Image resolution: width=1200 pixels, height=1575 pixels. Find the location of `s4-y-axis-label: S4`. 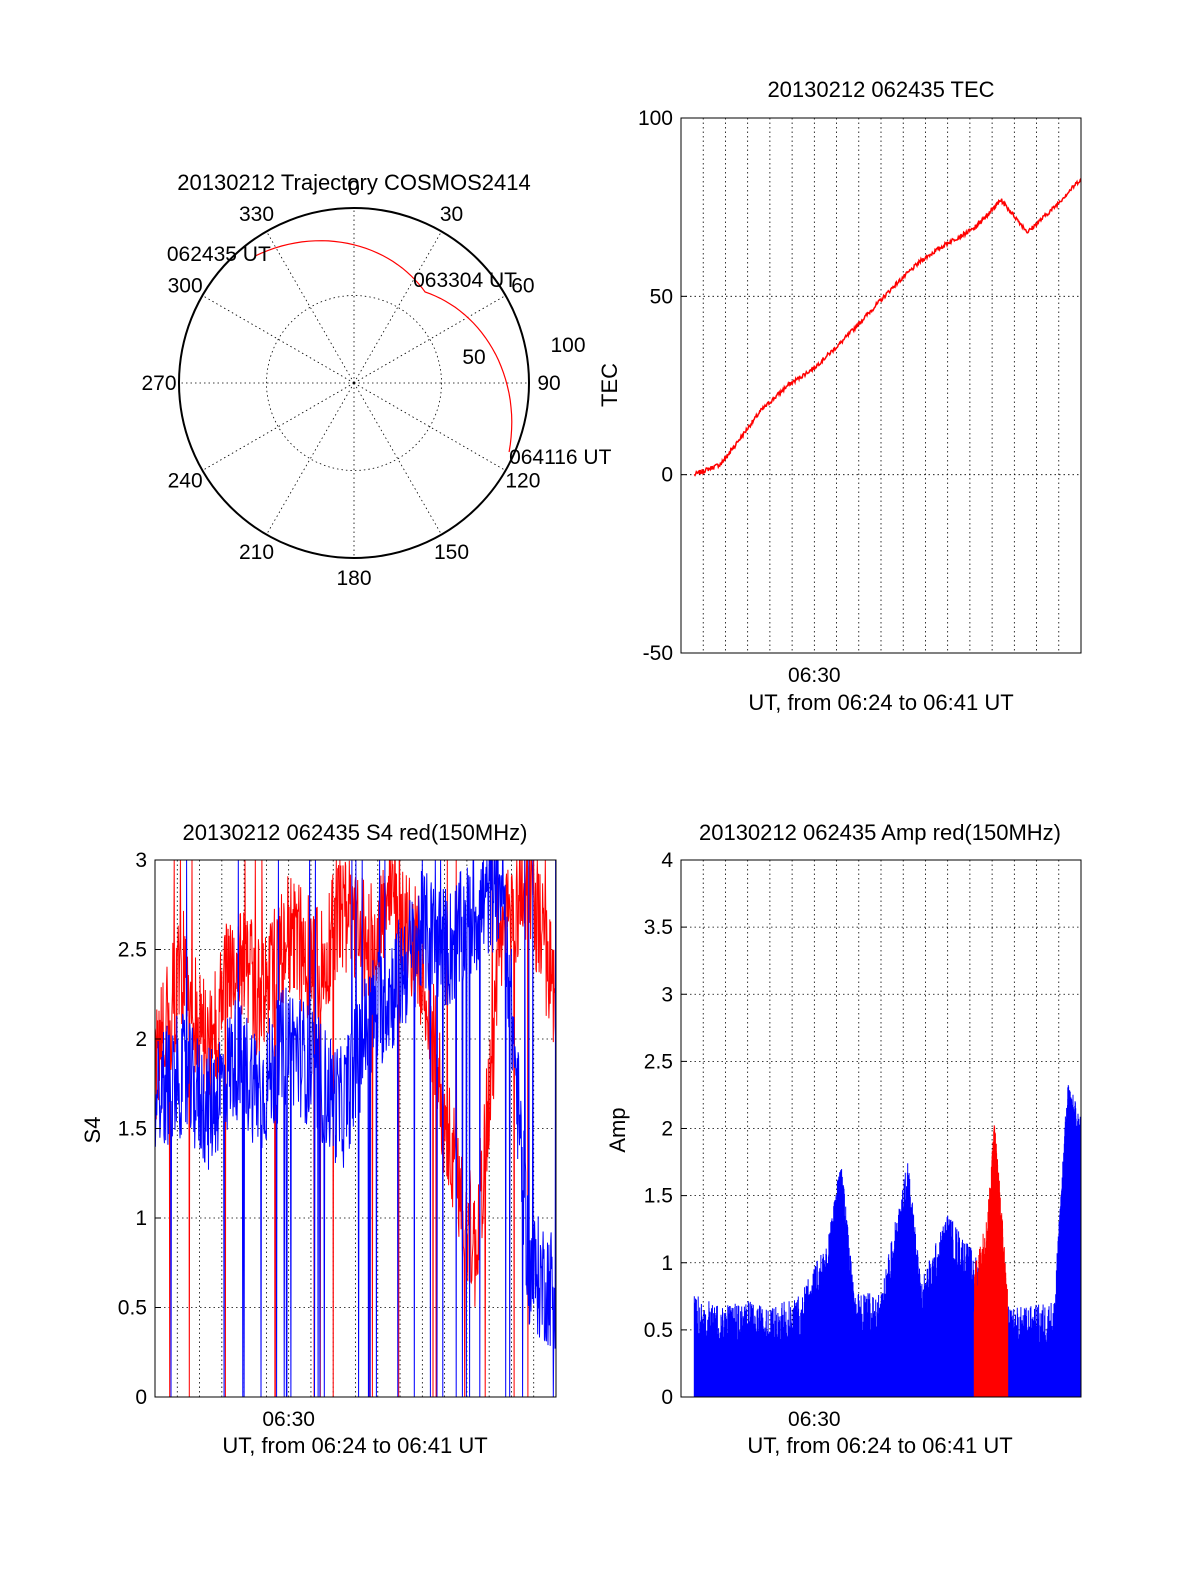

s4-y-axis-label: S4 is located at coordinates (92, 1130).